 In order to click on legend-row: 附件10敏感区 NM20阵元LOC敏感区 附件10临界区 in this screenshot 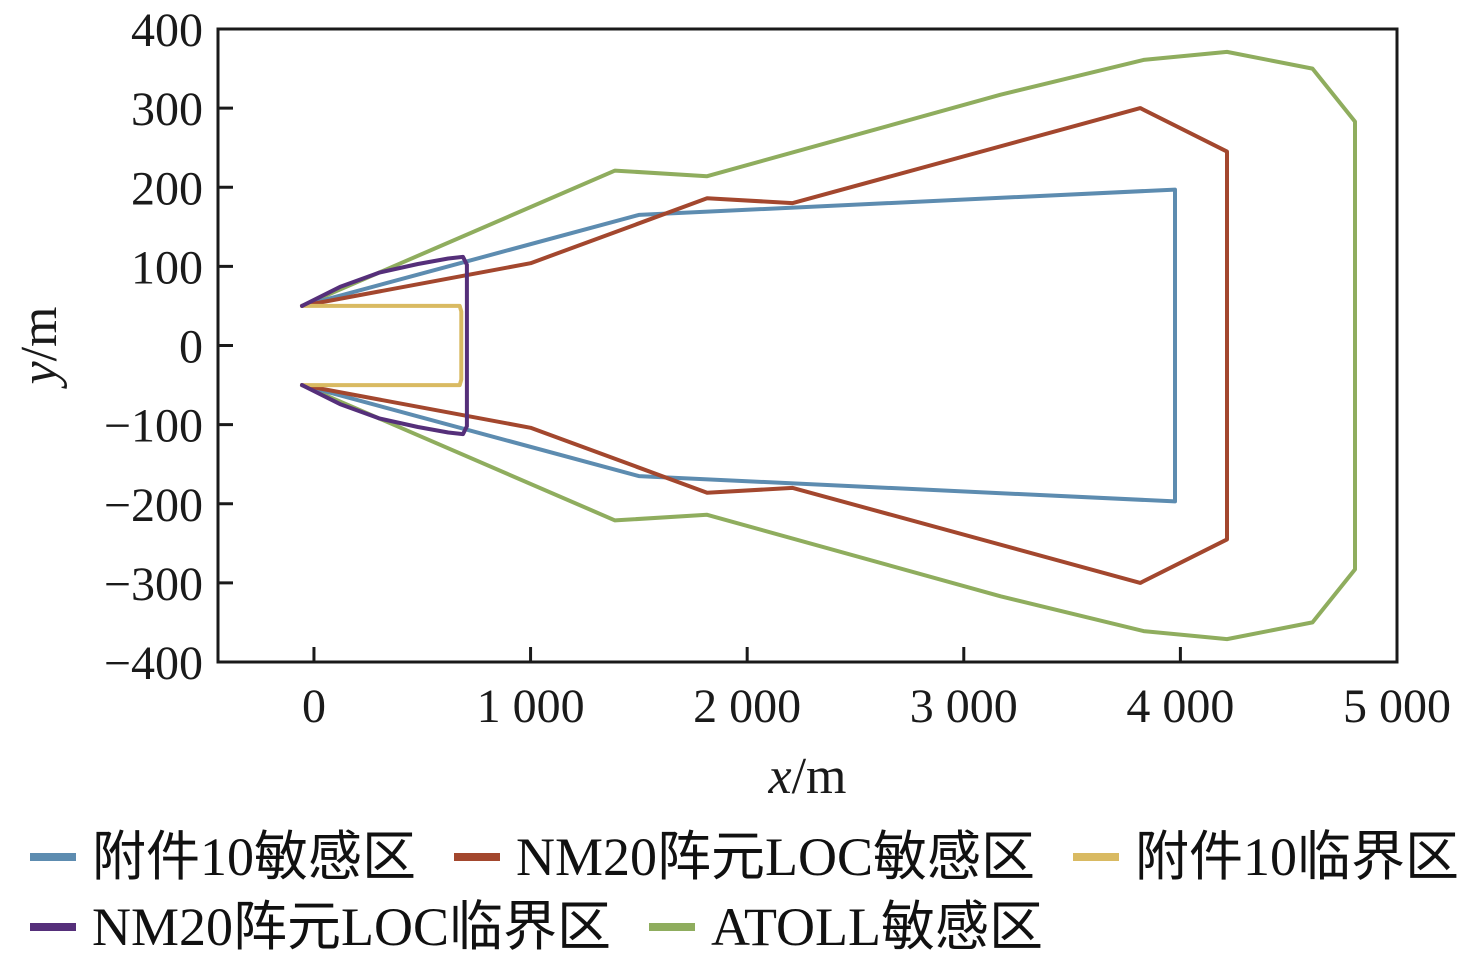, I will do `click(753, 857)`.